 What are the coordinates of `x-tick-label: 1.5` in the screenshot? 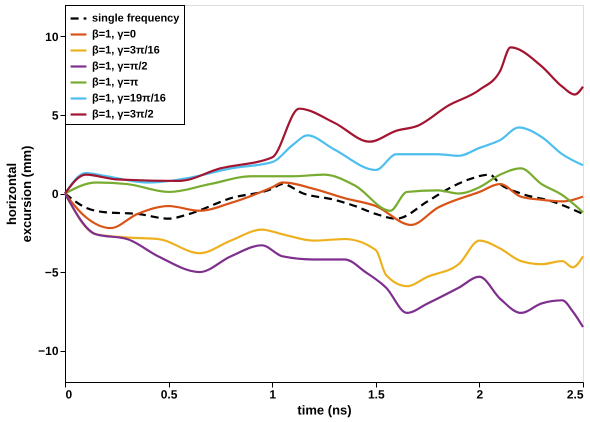 It's located at (376, 395).